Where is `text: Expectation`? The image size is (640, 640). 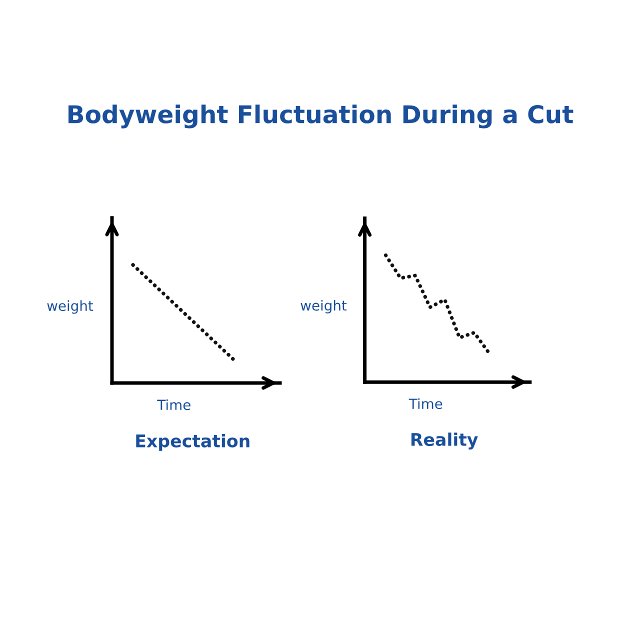
text: Expectation is located at coordinates (193, 442).